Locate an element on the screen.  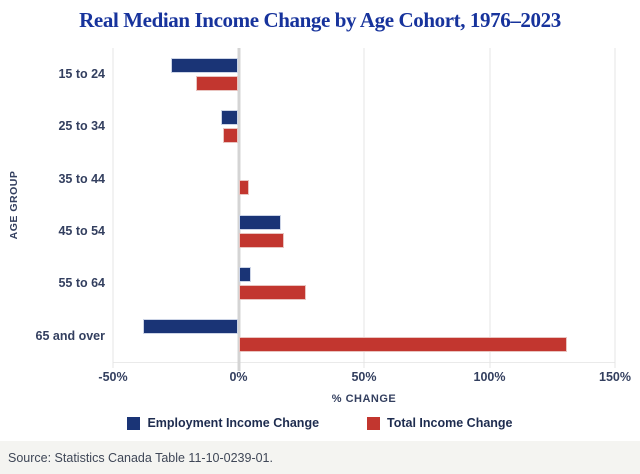
x-tick-label: 0% is located at coordinates (238, 377).